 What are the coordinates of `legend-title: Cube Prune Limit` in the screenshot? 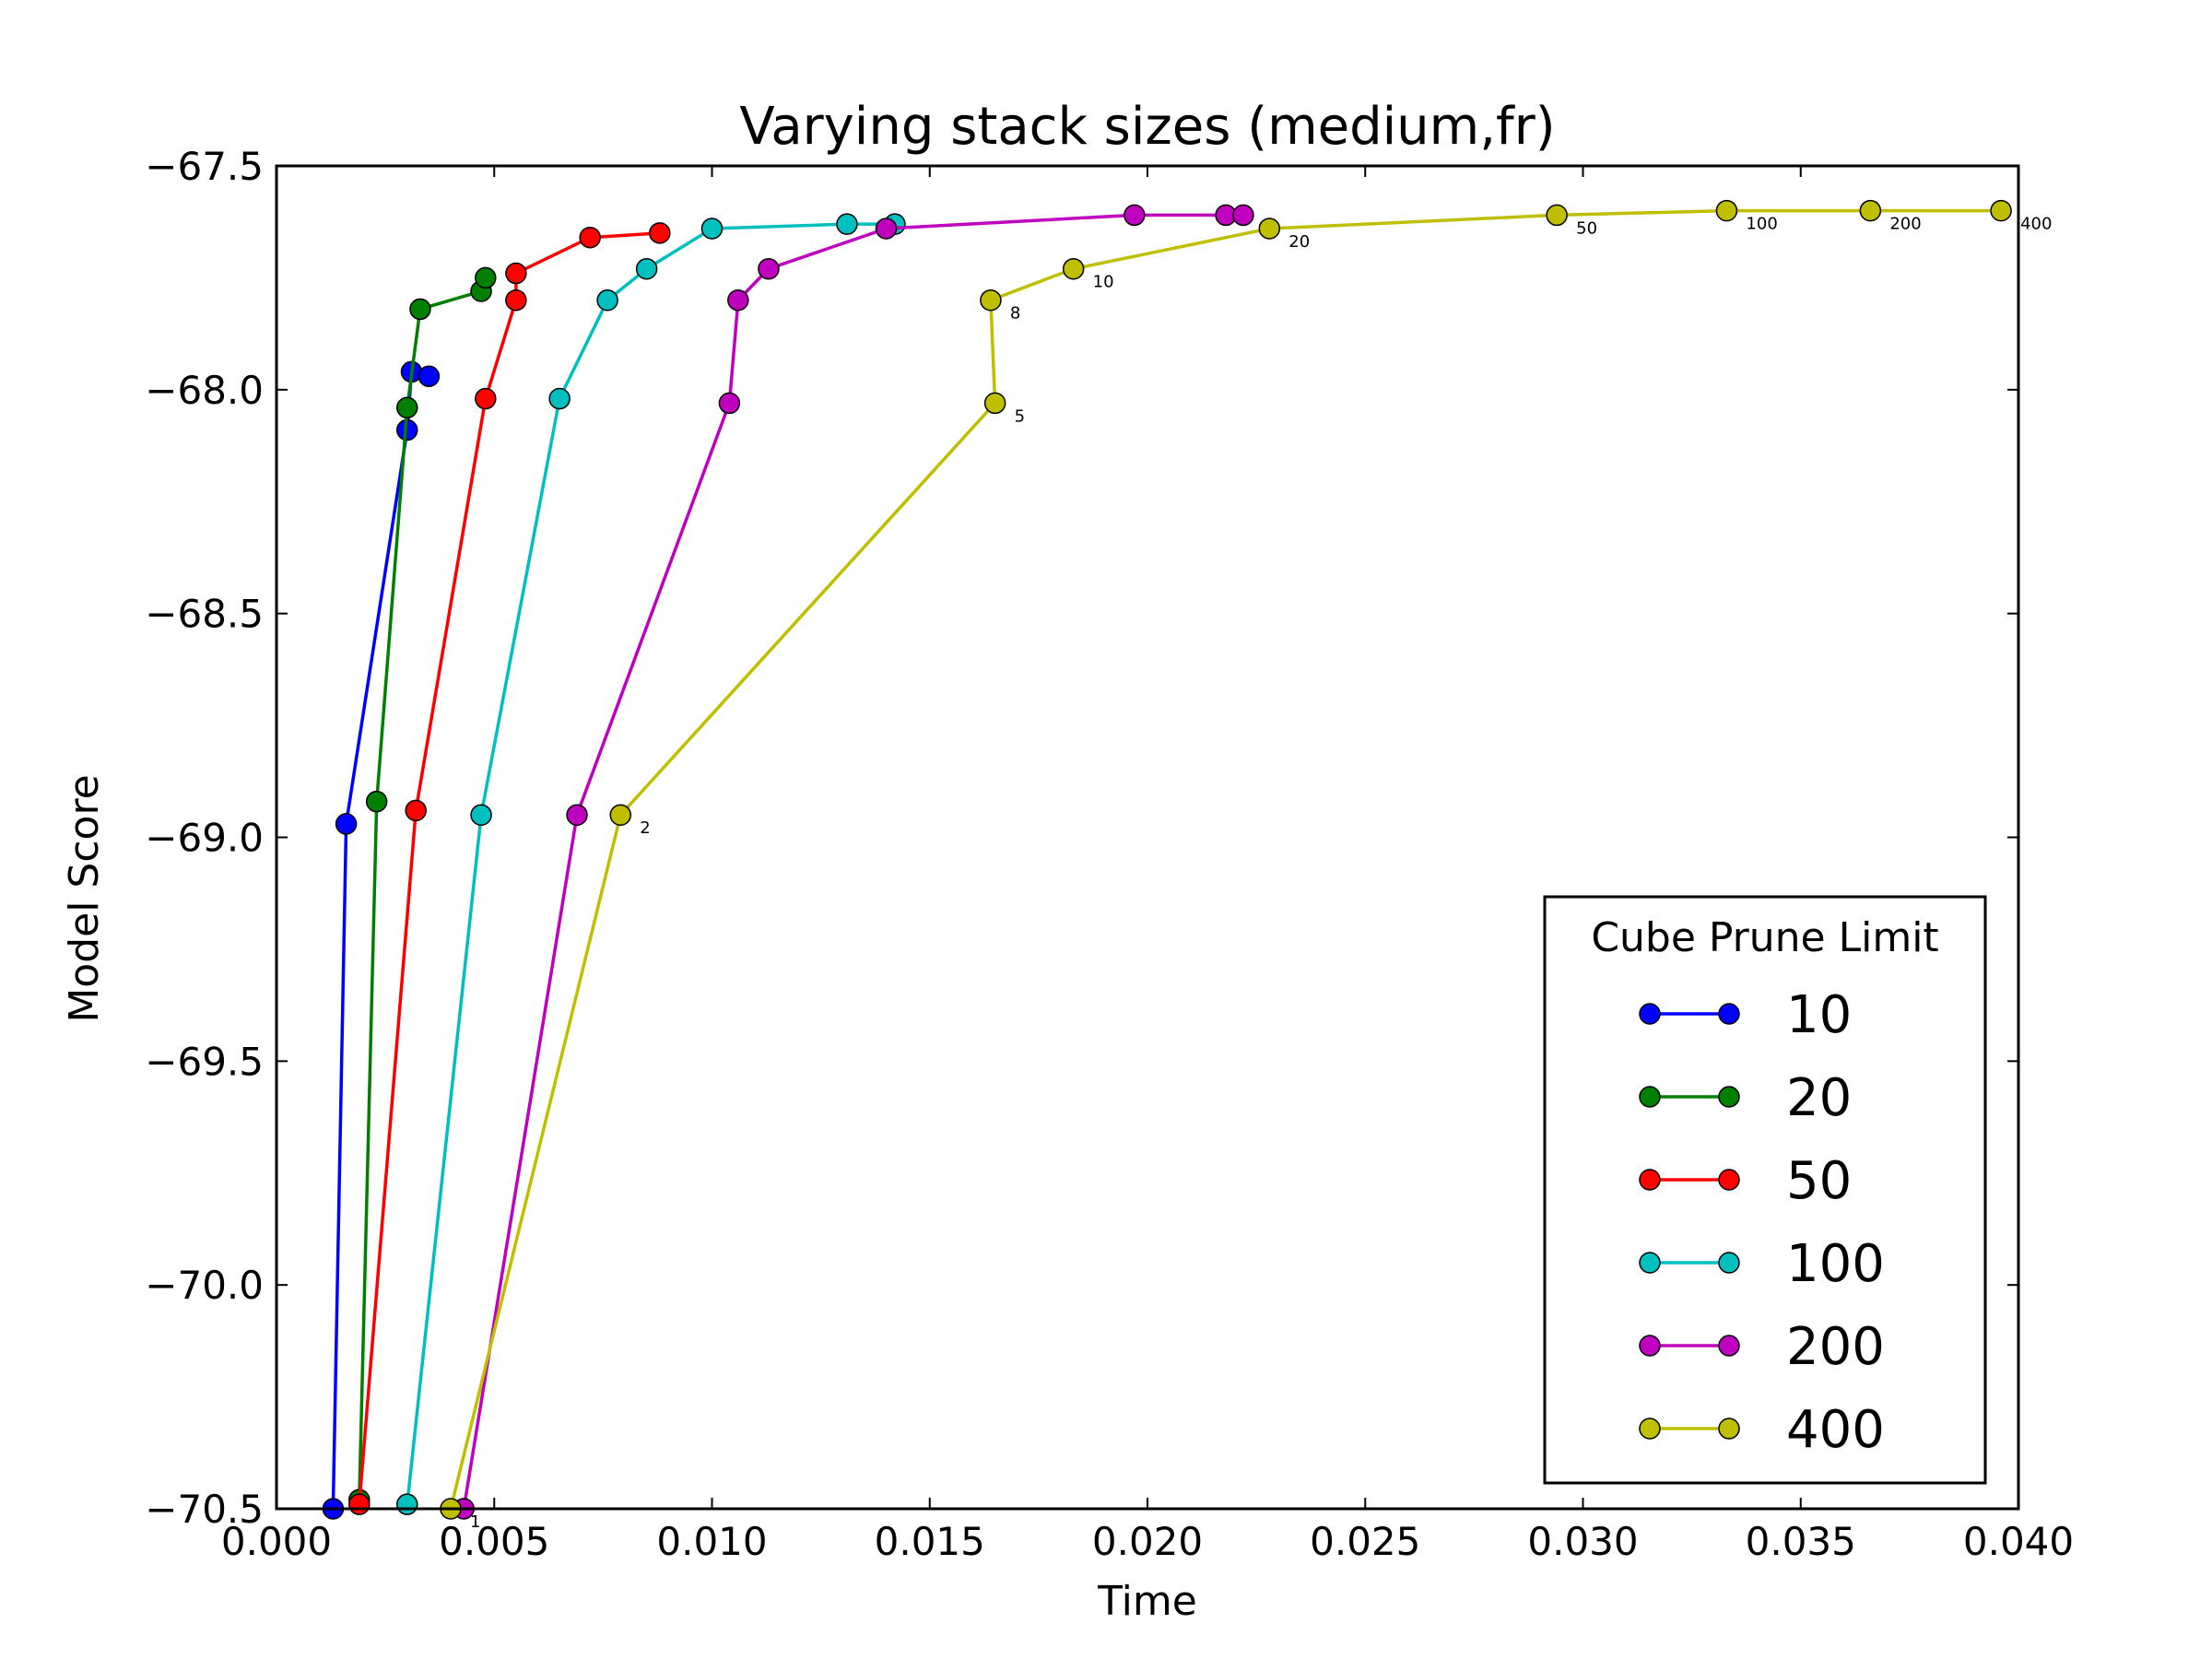 It's located at (1764, 937).